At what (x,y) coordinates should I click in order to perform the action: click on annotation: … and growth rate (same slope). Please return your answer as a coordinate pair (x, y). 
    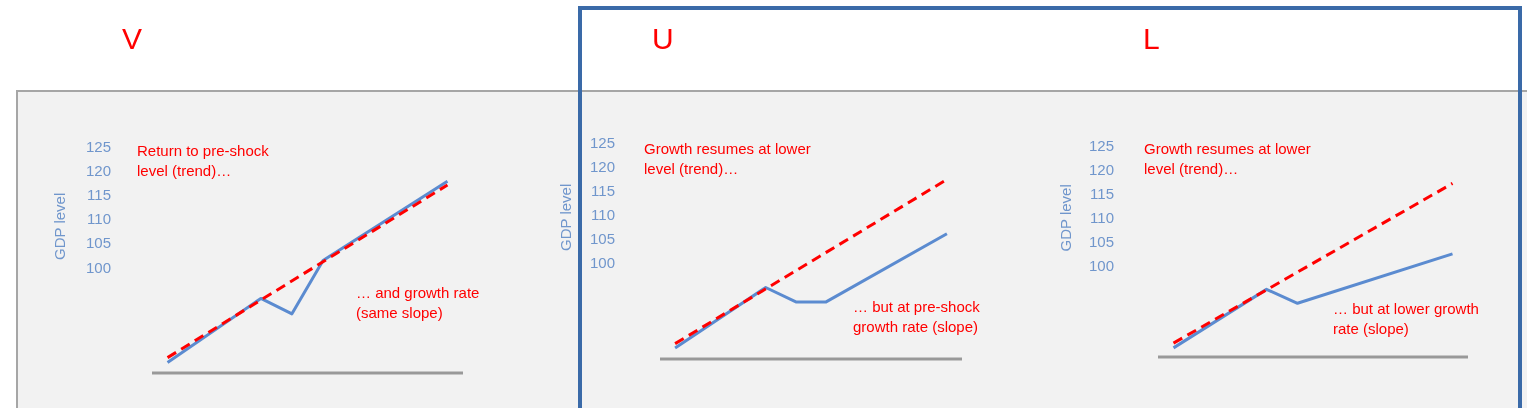
    Looking at the image, I should click on (418, 303).